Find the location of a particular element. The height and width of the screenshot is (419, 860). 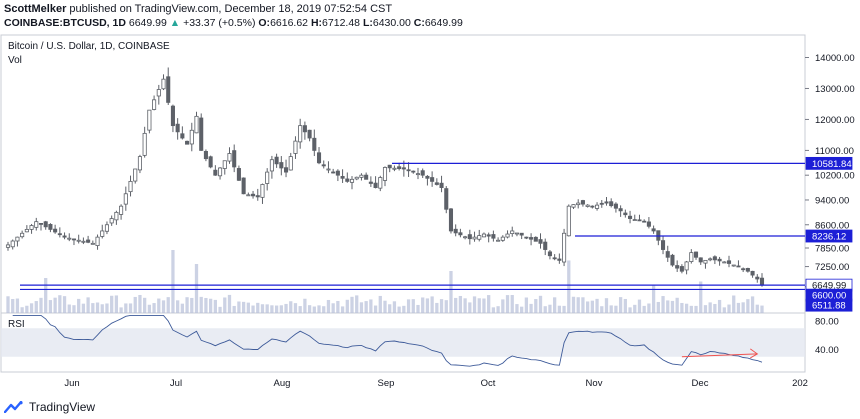

price-tag-label: 8236.12 is located at coordinates (829, 237).